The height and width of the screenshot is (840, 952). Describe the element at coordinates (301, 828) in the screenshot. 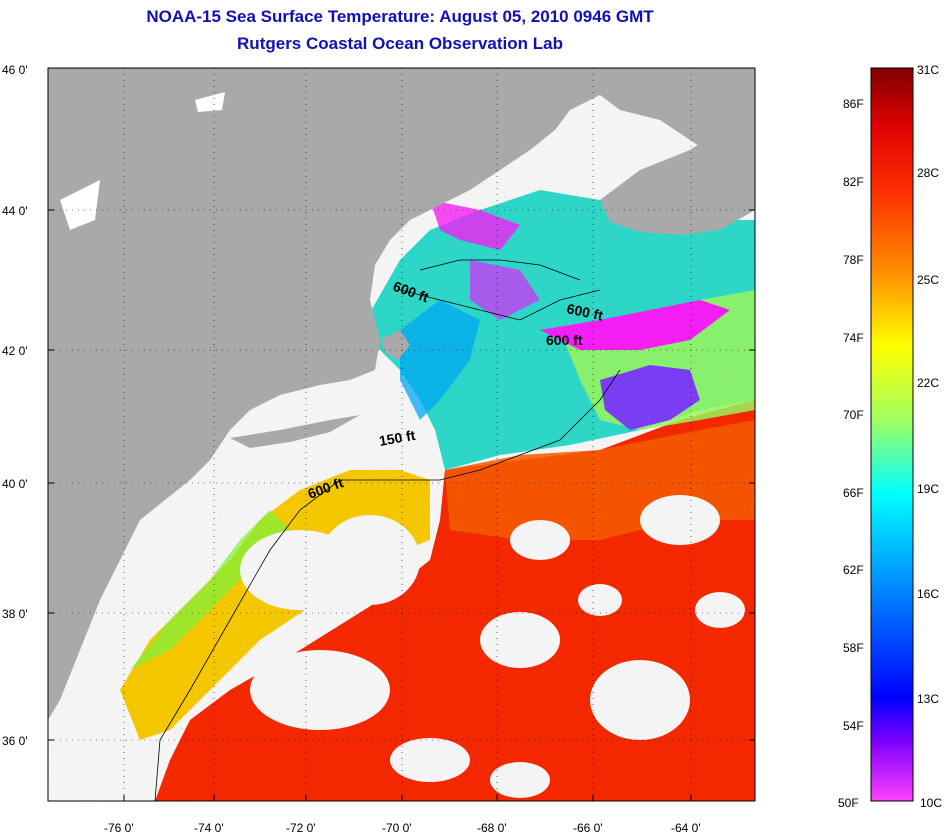

I see `lon-label: -72 0'` at that location.